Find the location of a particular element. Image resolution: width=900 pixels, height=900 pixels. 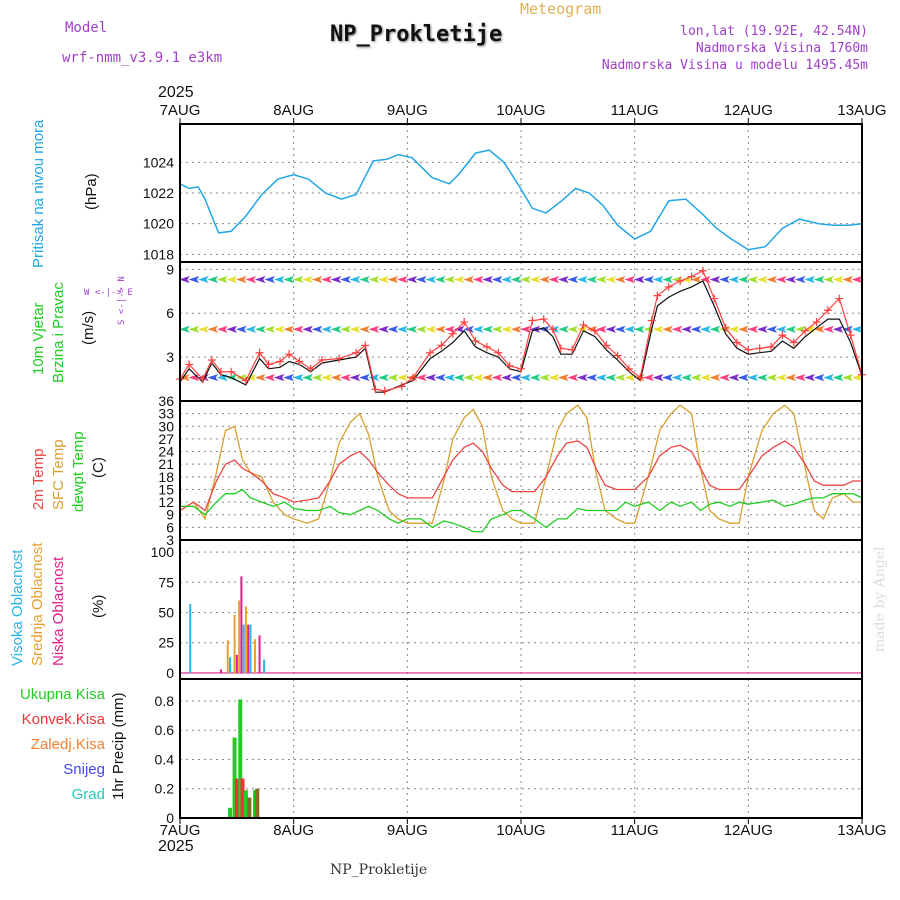

precip-label-snow: Snijeg is located at coordinates (84, 769).